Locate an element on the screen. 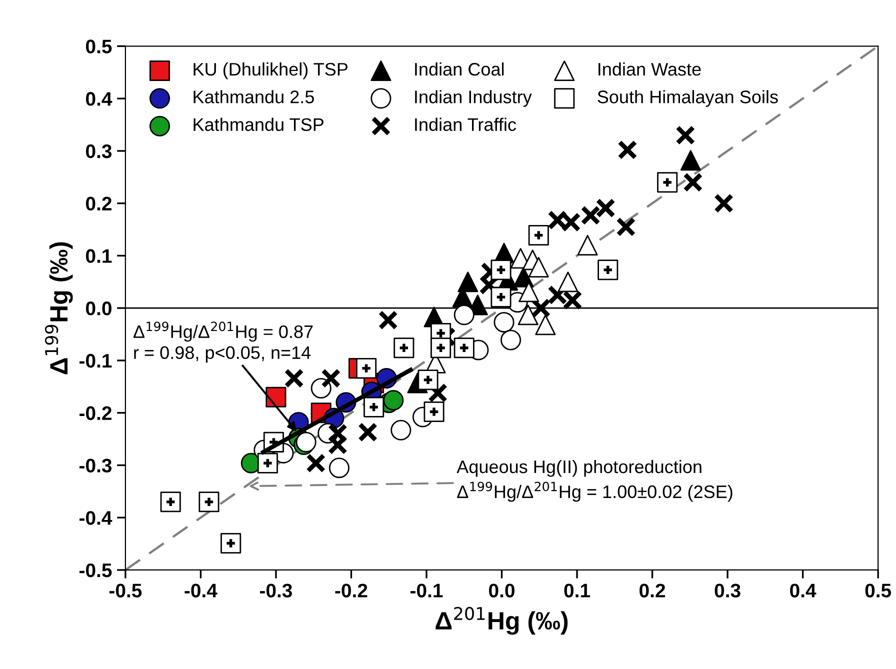  legend-label: South Himalayan Soils is located at coordinates (688, 98).